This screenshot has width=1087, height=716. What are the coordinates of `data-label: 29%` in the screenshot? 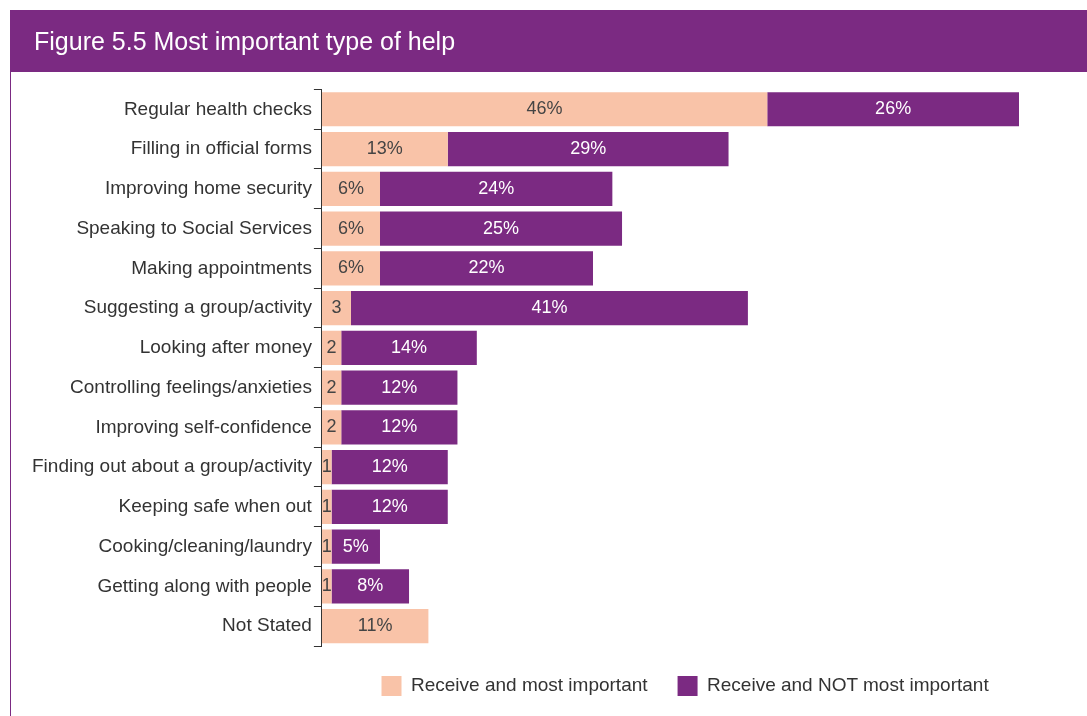 It's located at (588, 148).